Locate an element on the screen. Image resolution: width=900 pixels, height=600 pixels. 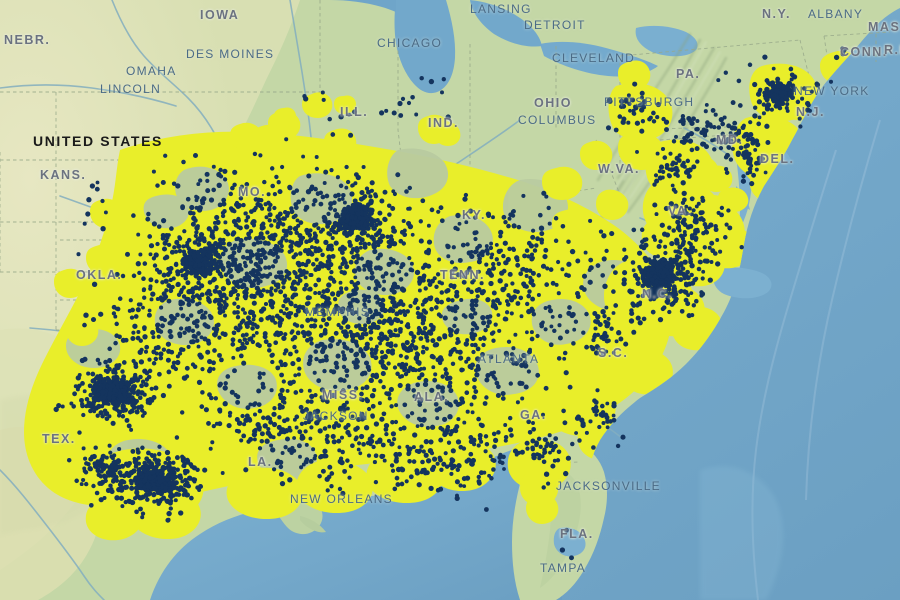
lake-michigan is located at coordinates (425, 47).